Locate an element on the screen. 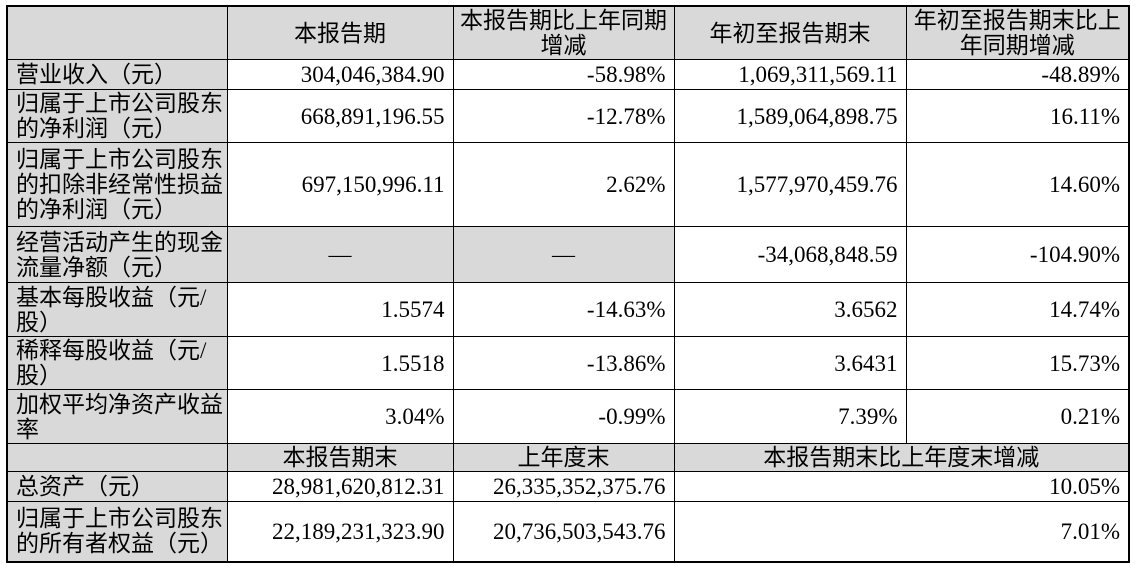 This screenshot has height=565, width=1135. header-current-period-yoy: 本报告期比上年同期增减 is located at coordinates (563, 32).